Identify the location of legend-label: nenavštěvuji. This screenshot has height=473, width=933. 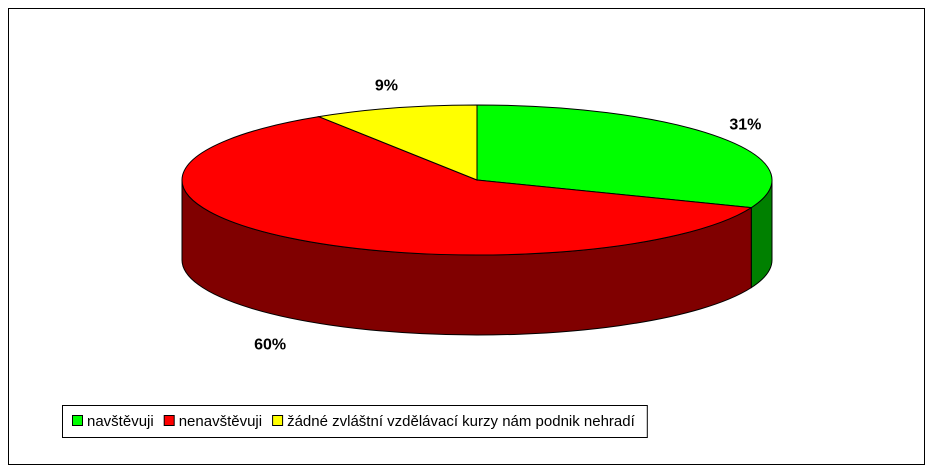
(220, 421).